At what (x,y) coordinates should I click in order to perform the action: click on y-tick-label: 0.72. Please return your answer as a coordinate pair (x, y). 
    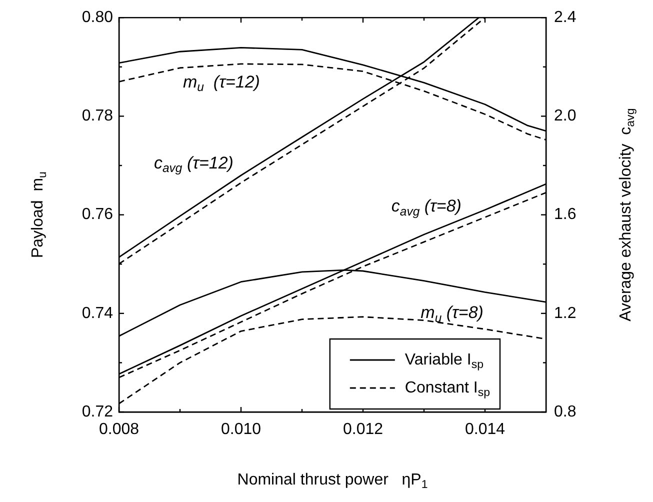
    Looking at the image, I should click on (98, 411).